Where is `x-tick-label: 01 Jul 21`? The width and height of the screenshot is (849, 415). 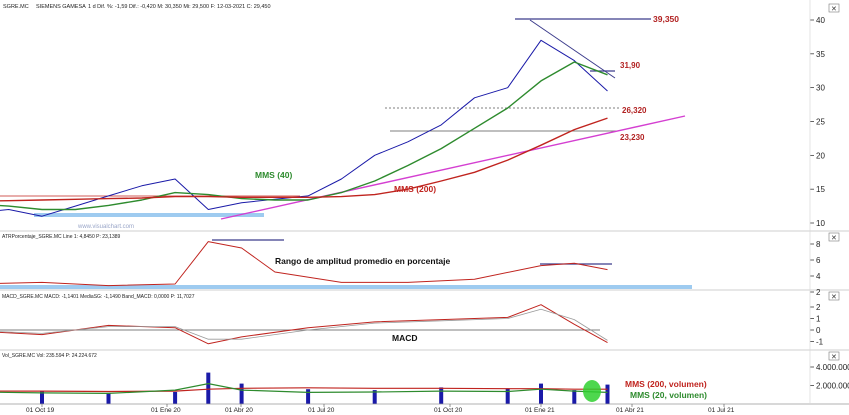 x-tick-label: 01 Jul 21 is located at coordinates (721, 410).